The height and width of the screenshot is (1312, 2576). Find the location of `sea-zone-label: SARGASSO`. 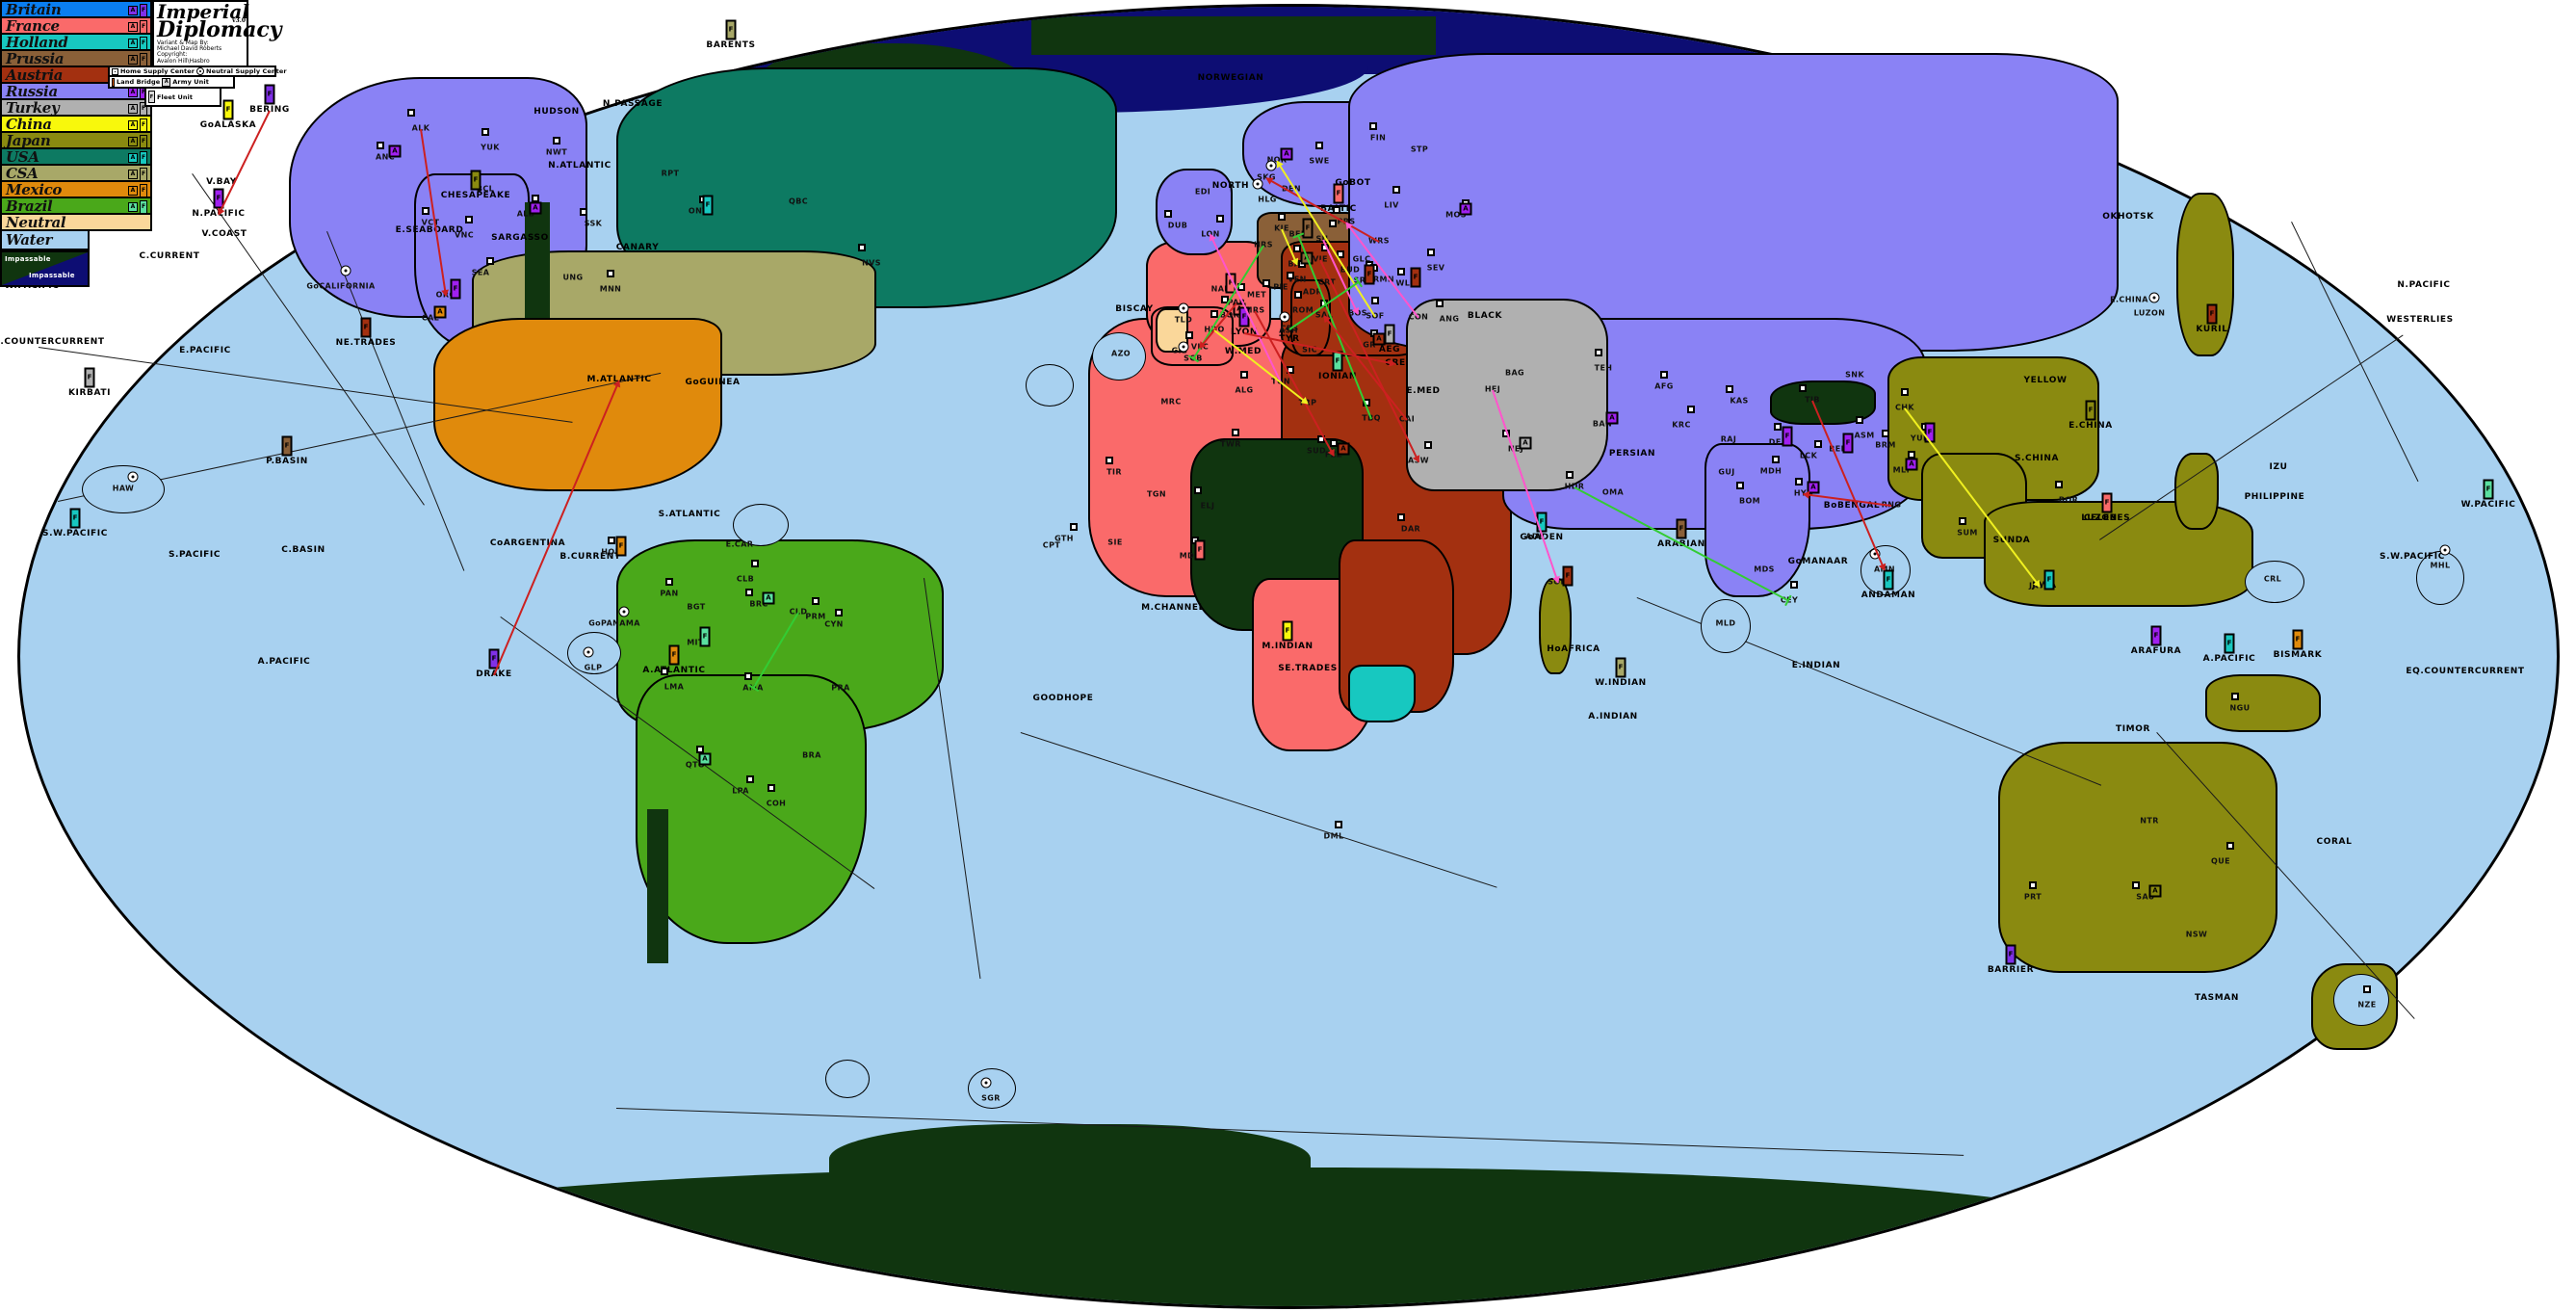

sea-zone-label: SARGASSO is located at coordinates (520, 238).